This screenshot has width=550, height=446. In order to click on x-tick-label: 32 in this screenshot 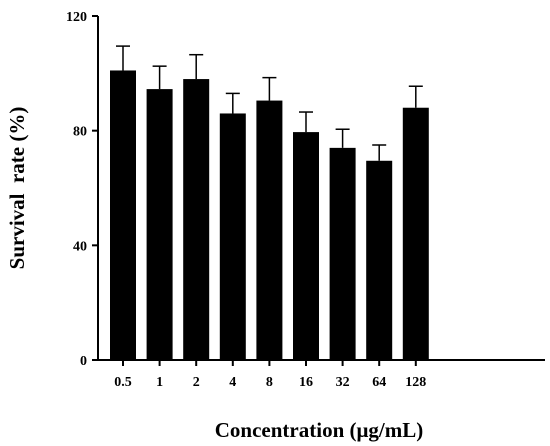, I will do `click(343, 382)`.